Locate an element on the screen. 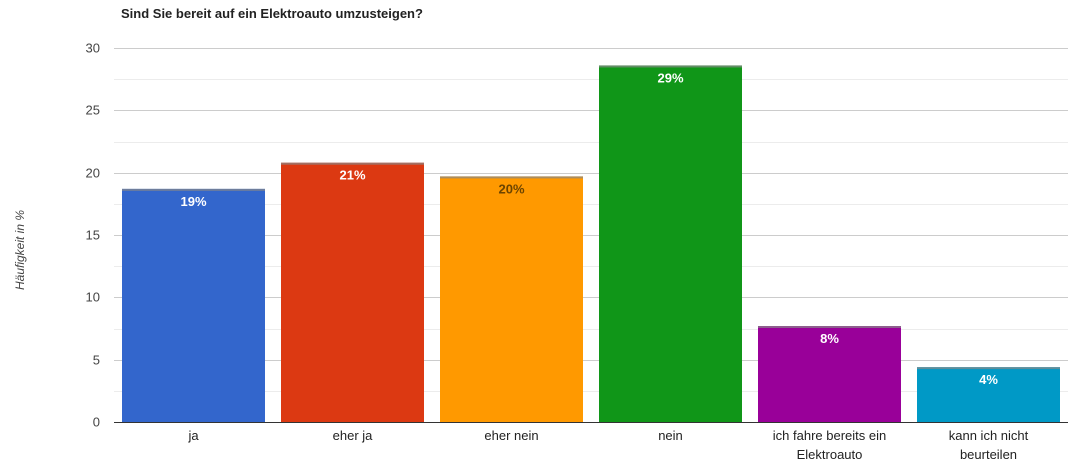  x-tick-label: beurteilen is located at coordinates (988, 454).